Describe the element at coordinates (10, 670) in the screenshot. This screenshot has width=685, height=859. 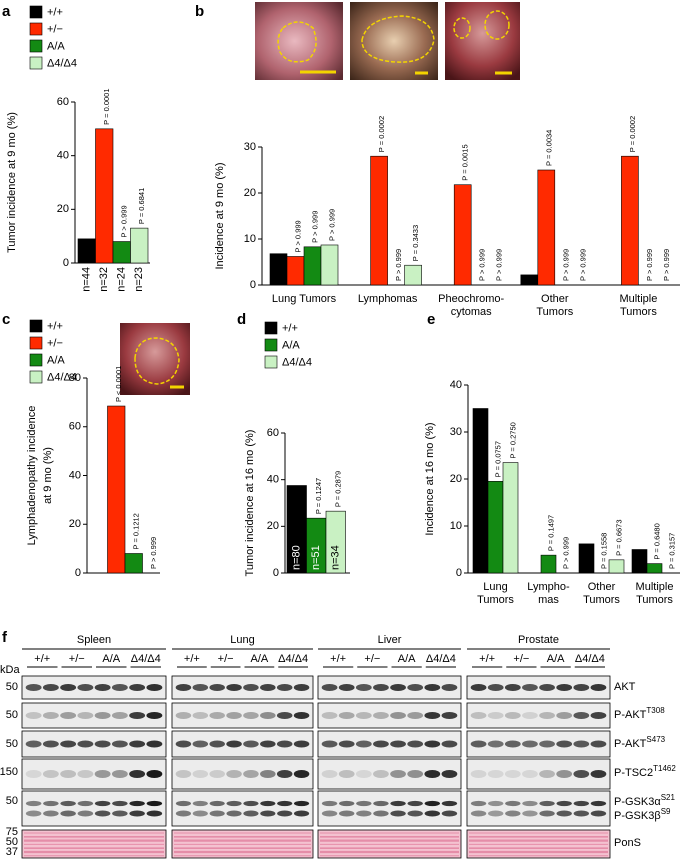
I see `kda-unit: kDa` at that location.